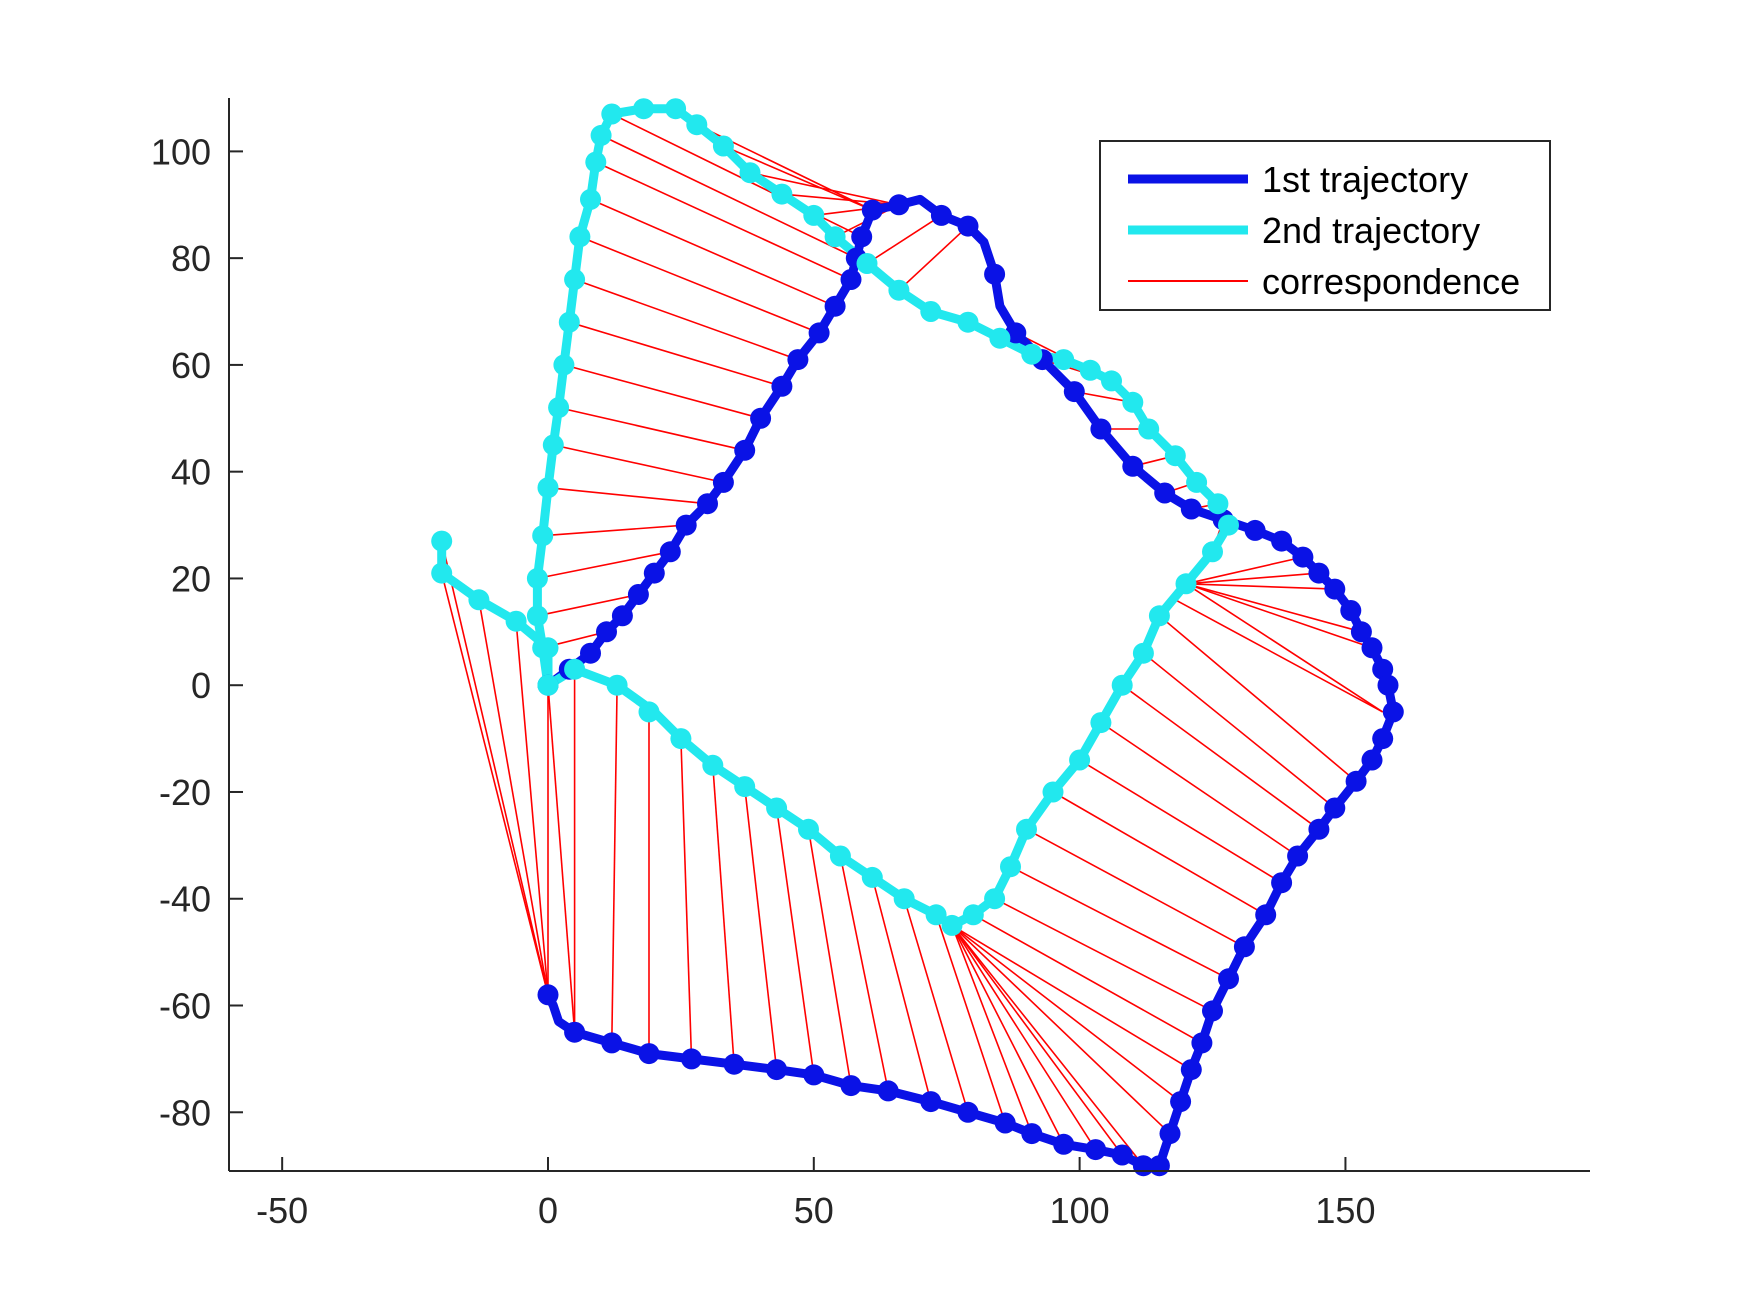 This screenshot has height=1313, width=1750. I want to click on legend-label-1st-trajectory: 1st trajectory, so click(1365, 179).